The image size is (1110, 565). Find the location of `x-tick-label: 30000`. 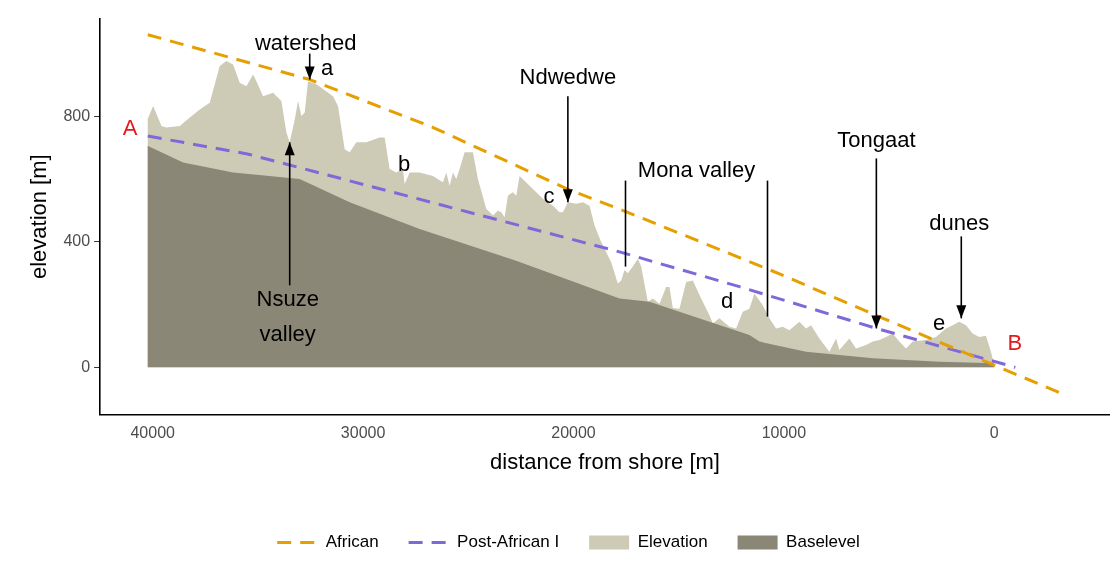

x-tick-label: 30000 is located at coordinates (363, 433).